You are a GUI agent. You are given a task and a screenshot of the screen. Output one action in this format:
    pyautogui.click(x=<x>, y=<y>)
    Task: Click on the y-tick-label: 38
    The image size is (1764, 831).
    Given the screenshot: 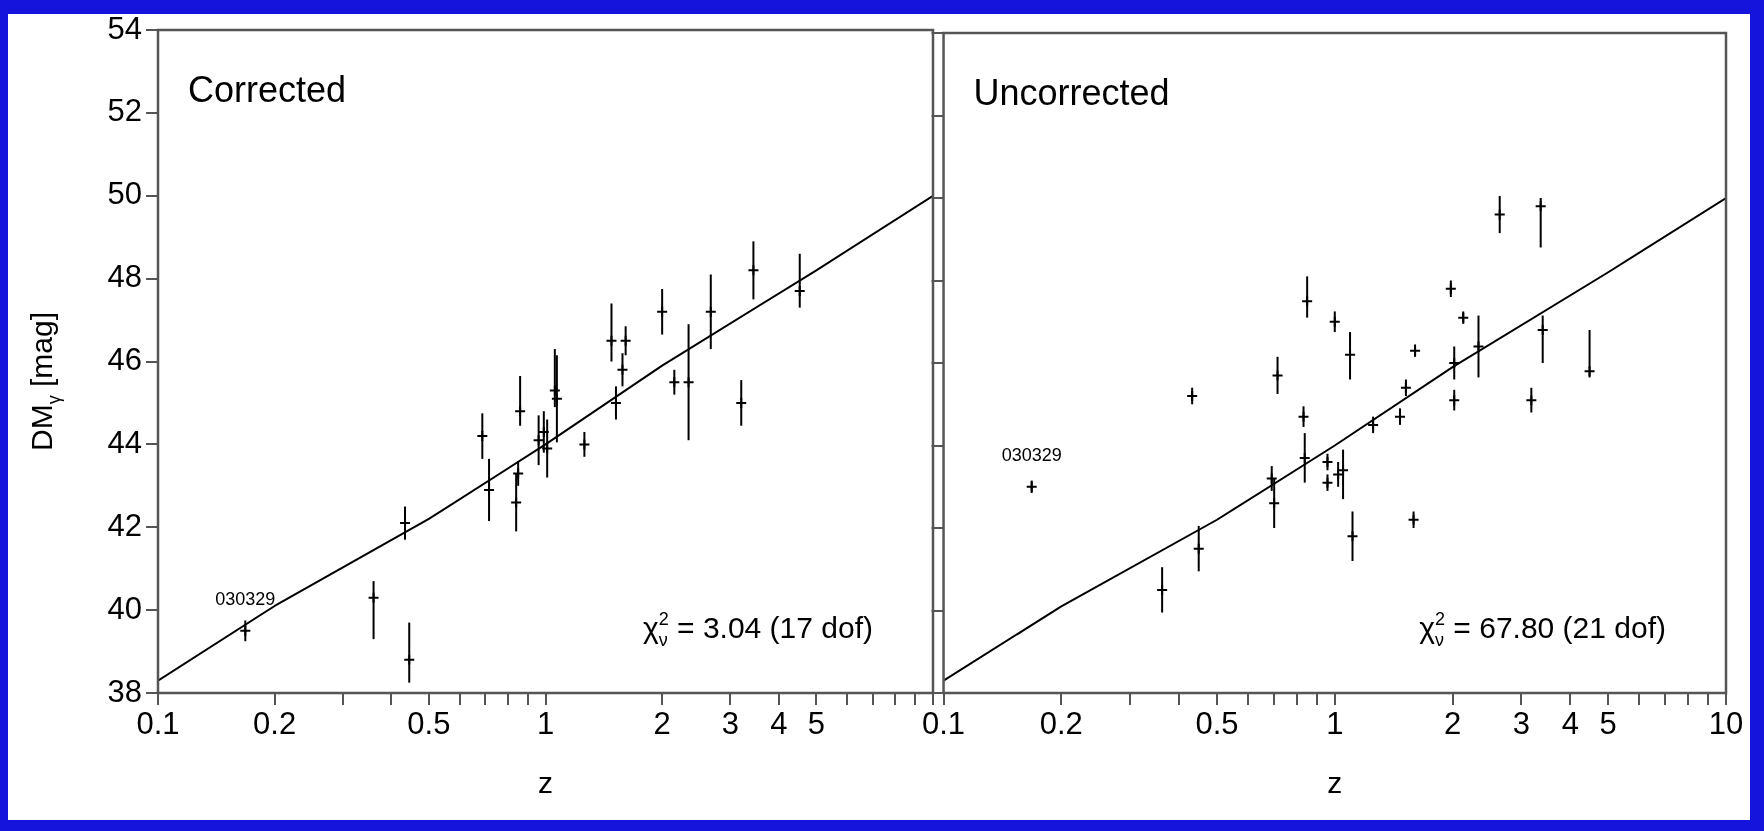 What is the action you would take?
    pyautogui.click(x=124, y=691)
    